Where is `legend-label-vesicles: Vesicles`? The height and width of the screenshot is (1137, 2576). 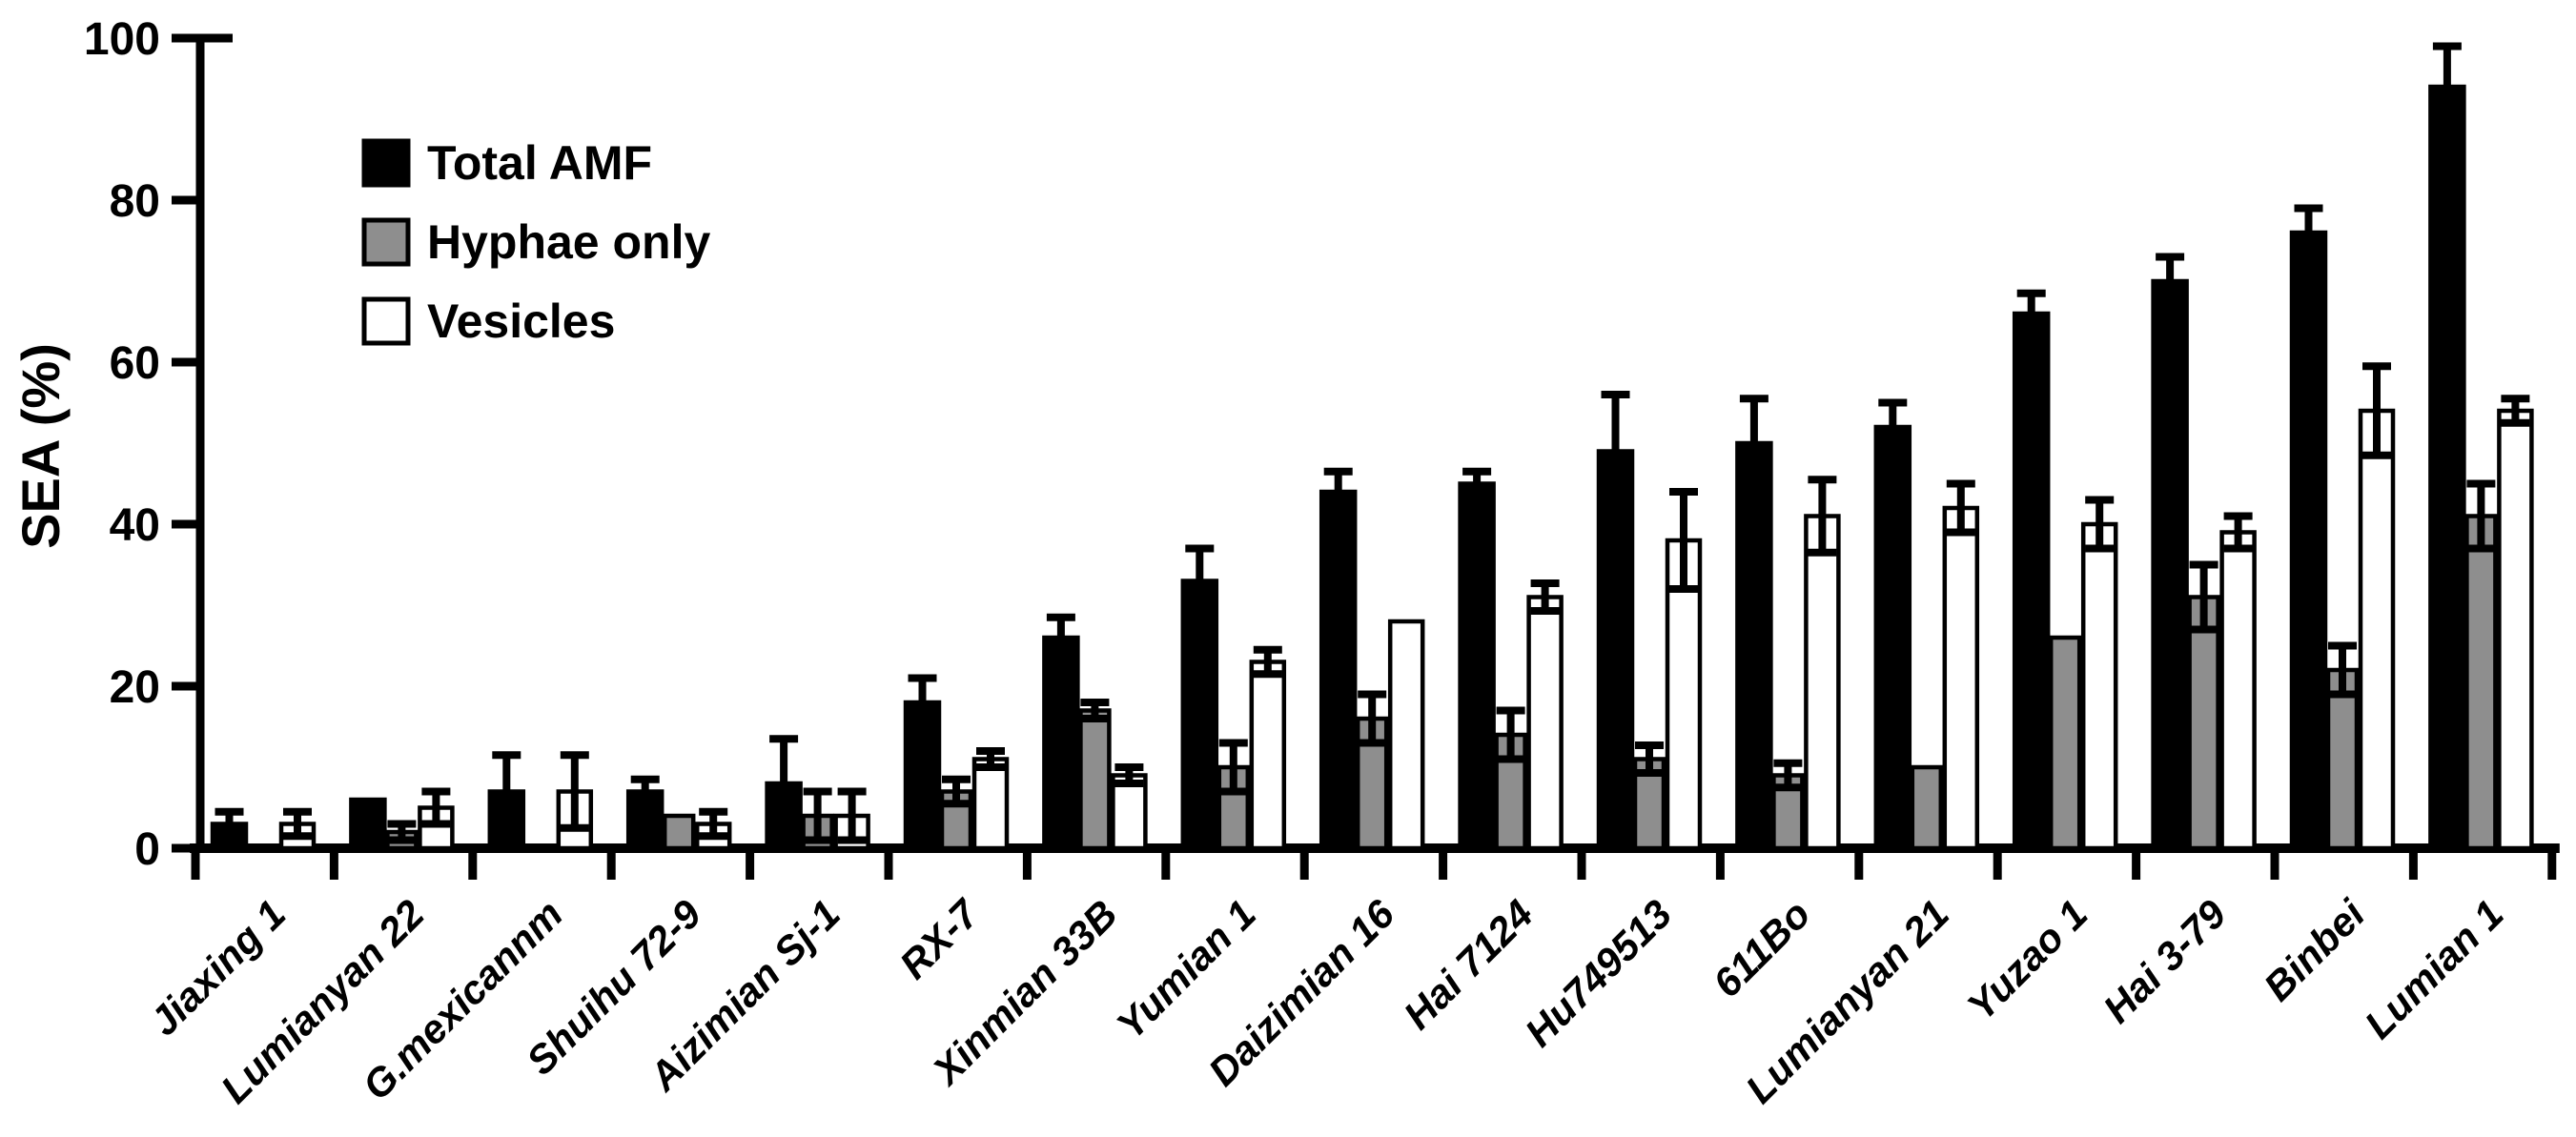
legend-label-vesicles: Vesicles is located at coordinates (521, 321).